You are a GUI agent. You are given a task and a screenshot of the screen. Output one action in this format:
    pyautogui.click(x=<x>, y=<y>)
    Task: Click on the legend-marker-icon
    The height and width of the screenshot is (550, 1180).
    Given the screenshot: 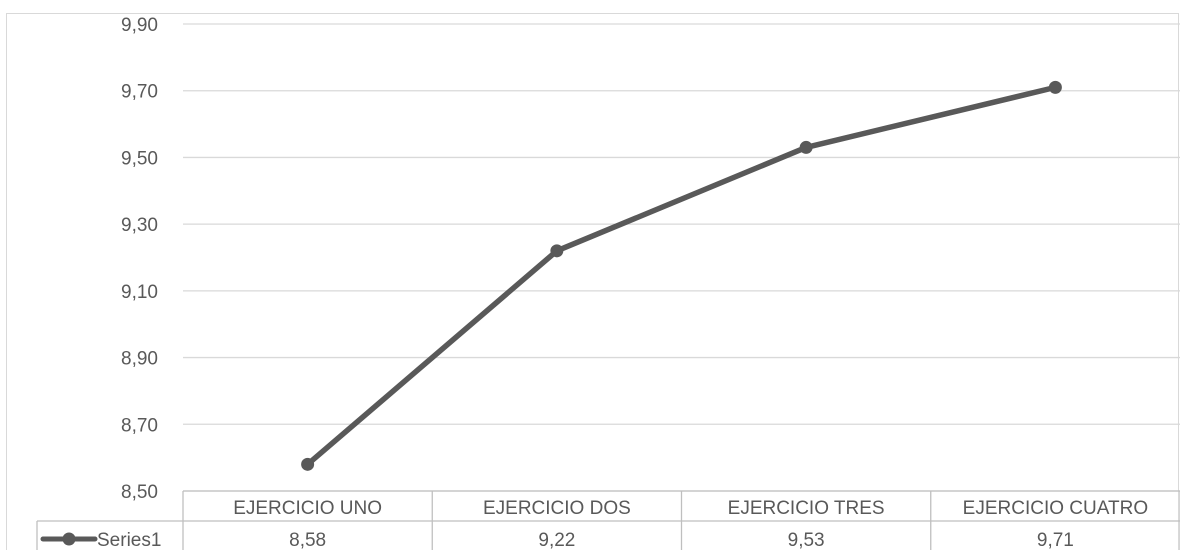 What is the action you would take?
    pyautogui.click(x=69, y=539)
    